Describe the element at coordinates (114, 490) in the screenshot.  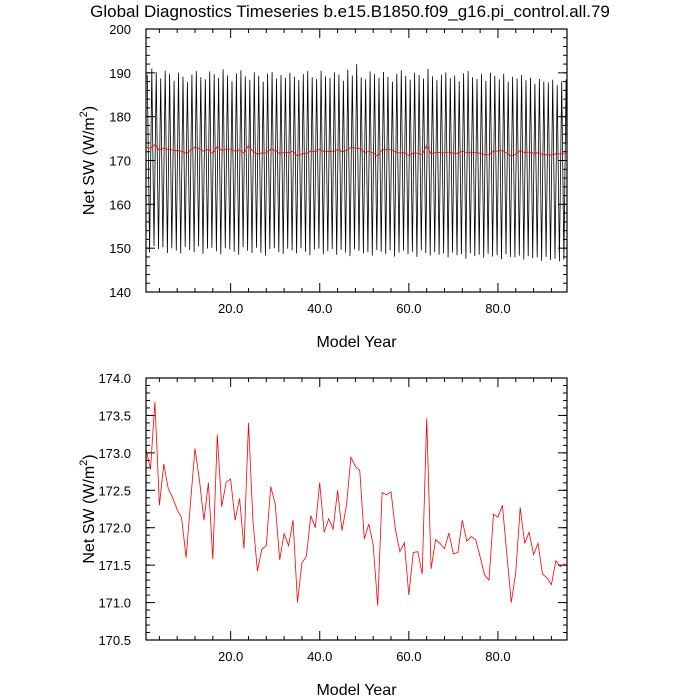
I see `y-tick-label: 172.5` at that location.